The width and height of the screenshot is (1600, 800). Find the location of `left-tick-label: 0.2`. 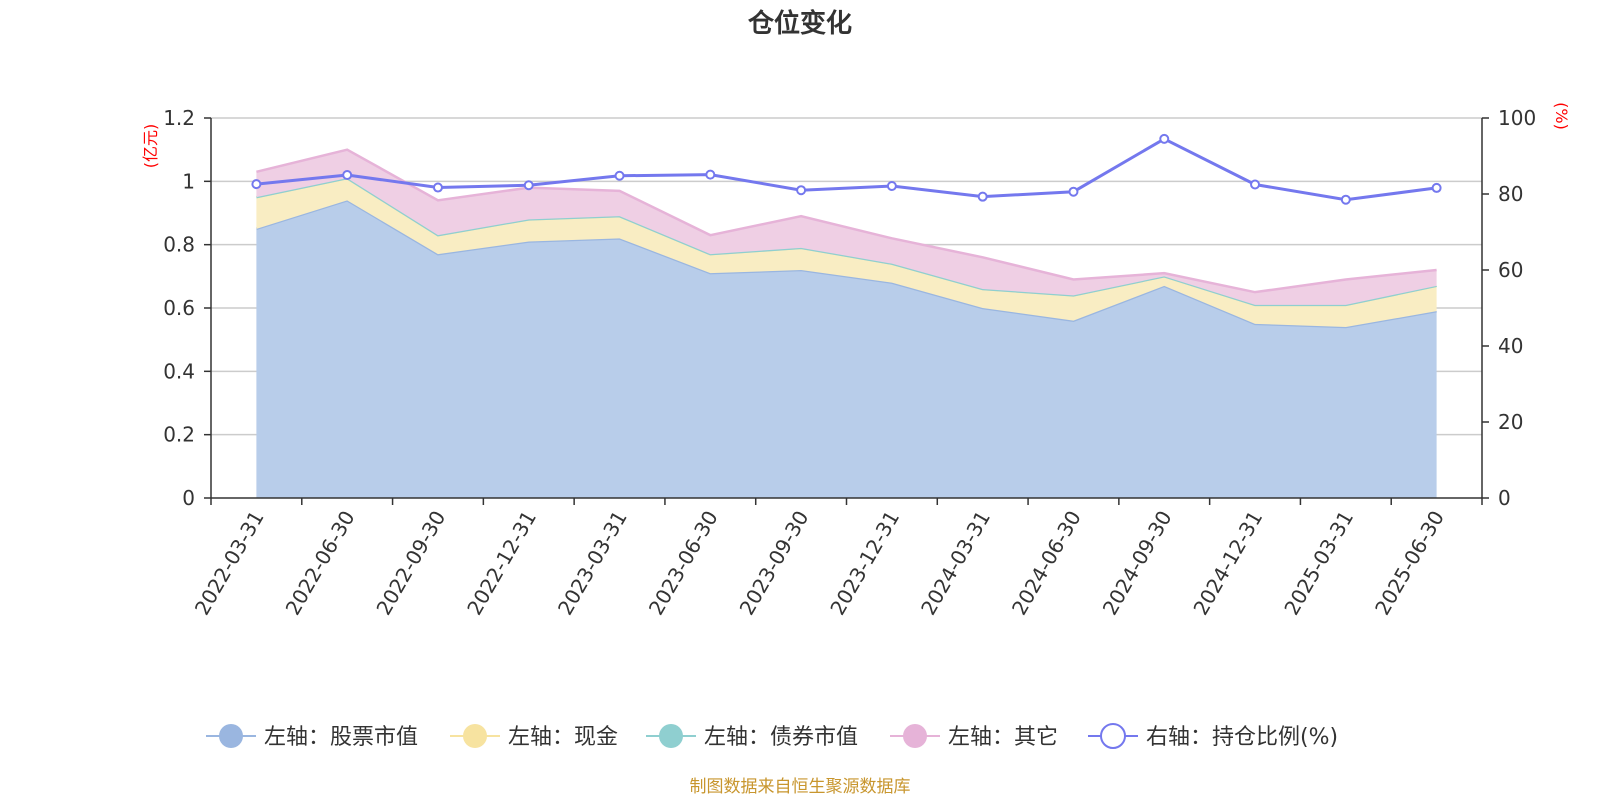

left-tick-label: 0.2 is located at coordinates (179, 435).